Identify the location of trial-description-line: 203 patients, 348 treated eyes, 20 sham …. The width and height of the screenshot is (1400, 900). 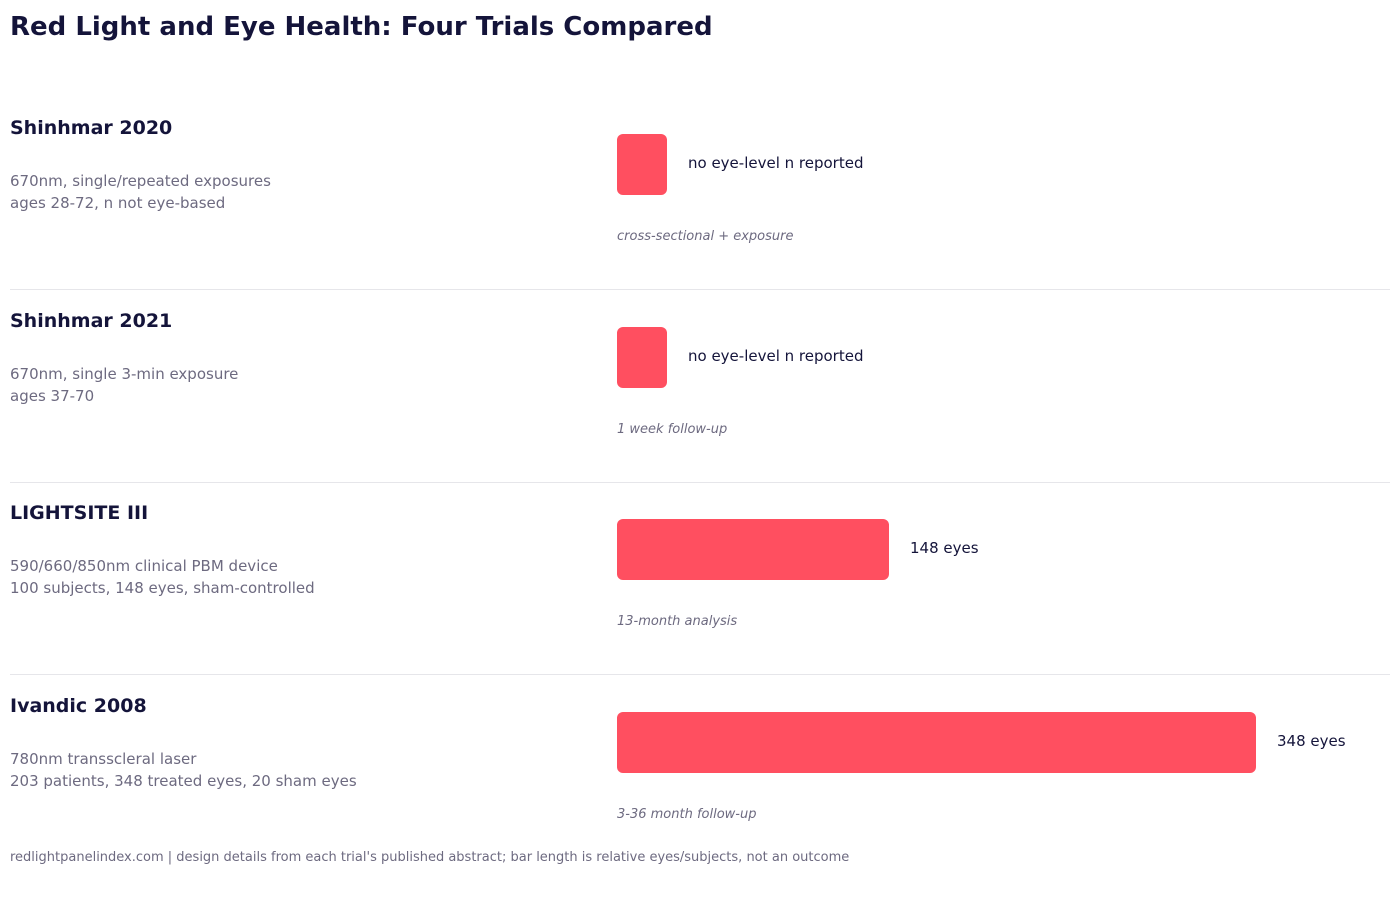
(183, 780).